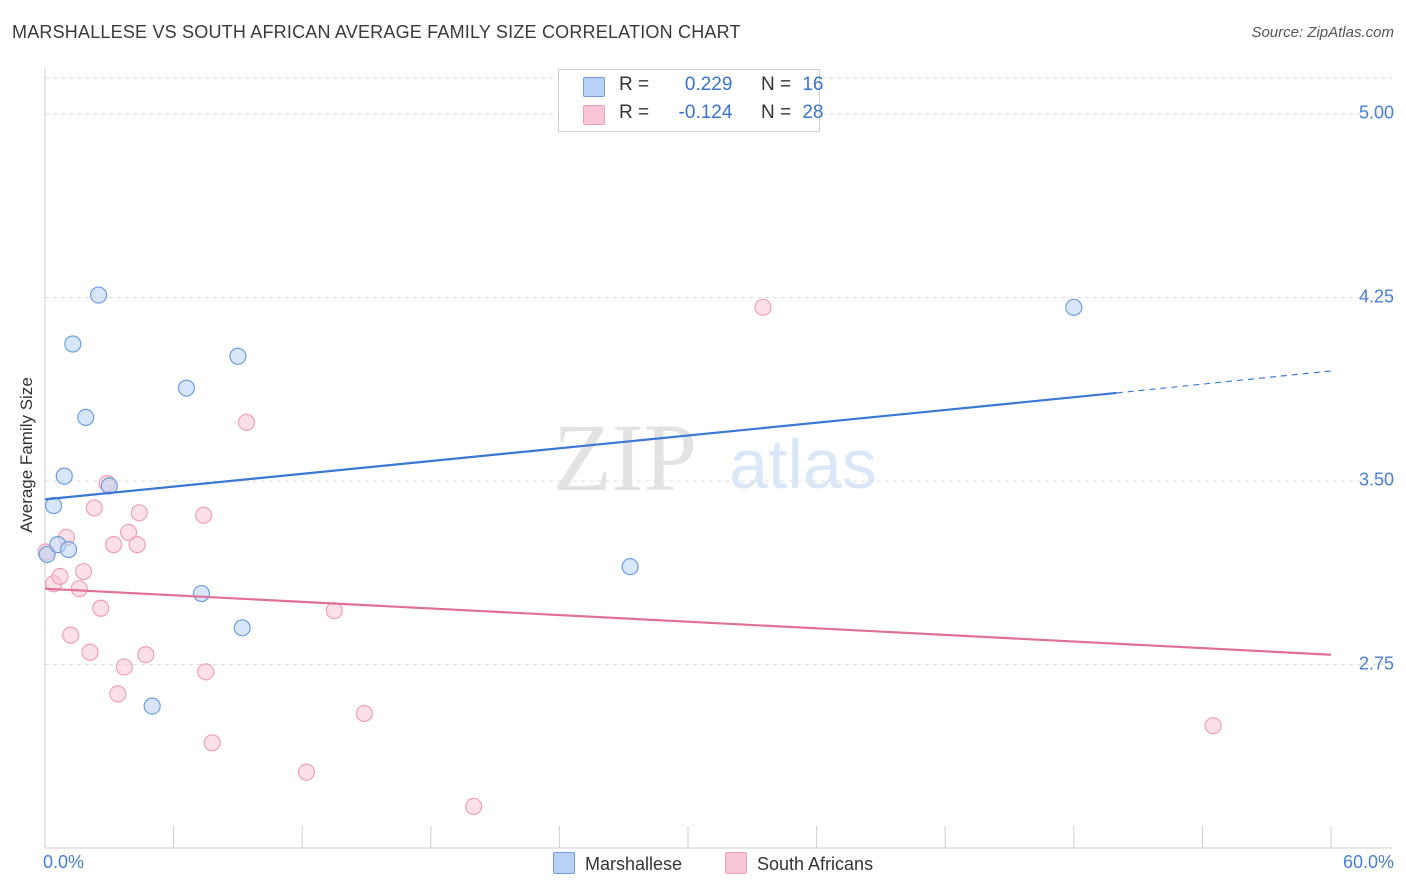 The height and width of the screenshot is (892, 1406). What do you see at coordinates (813, 84) in the screenshot?
I see `n-value: 16` at bounding box center [813, 84].